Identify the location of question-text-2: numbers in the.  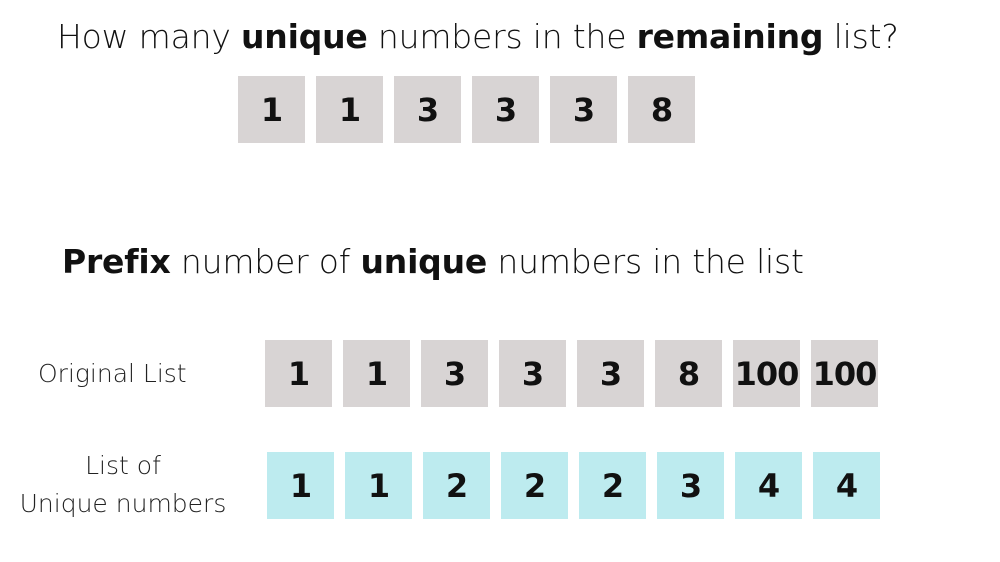
(502, 36).